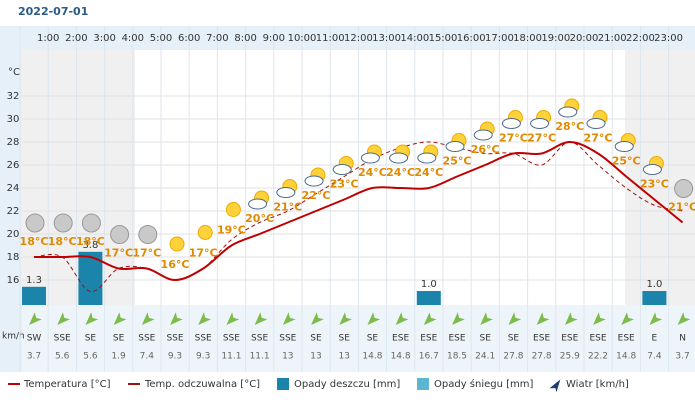 Image resolution: width=695 pixels, height=412 pixels. Describe the element at coordinates (555, 38) in the screenshot. I see `hour-label: 19:00` at that location.